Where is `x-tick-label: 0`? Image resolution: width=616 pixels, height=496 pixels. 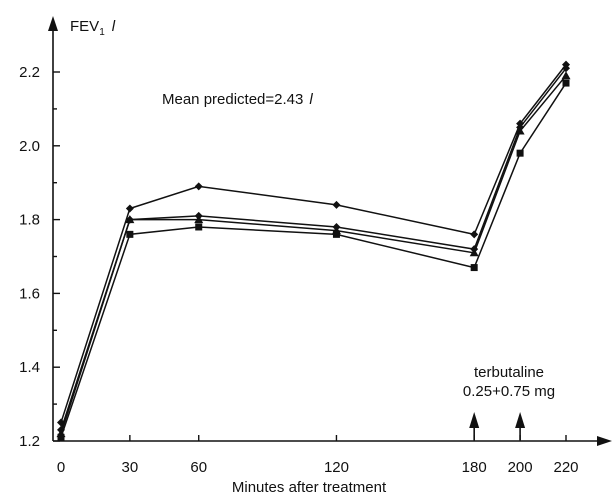 x-tick-label: 0 is located at coordinates (61, 467).